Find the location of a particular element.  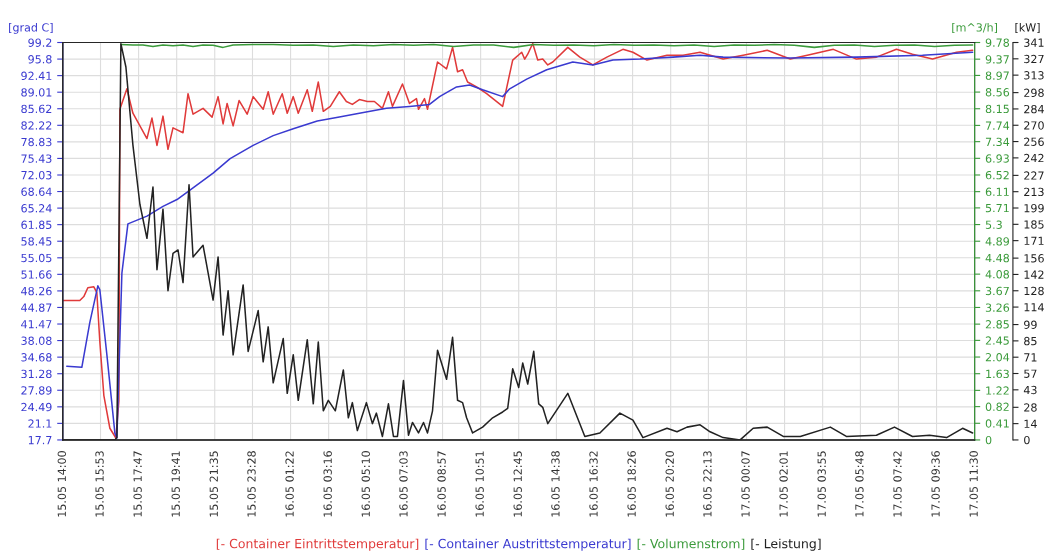

text: [- Container Austrittstemperatur] is located at coordinates (528, 544).